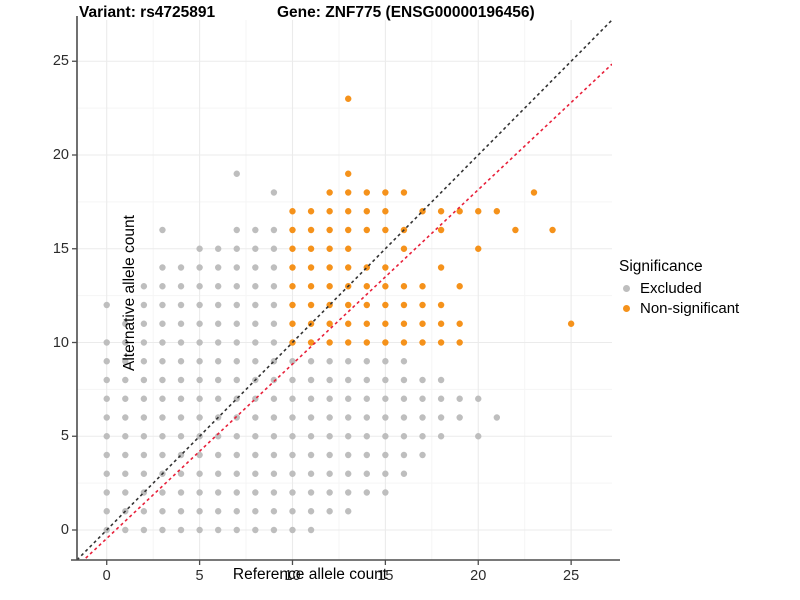  Describe the element at coordinates (432, 220) in the screenshot. I see `series-non-significant` at that location.